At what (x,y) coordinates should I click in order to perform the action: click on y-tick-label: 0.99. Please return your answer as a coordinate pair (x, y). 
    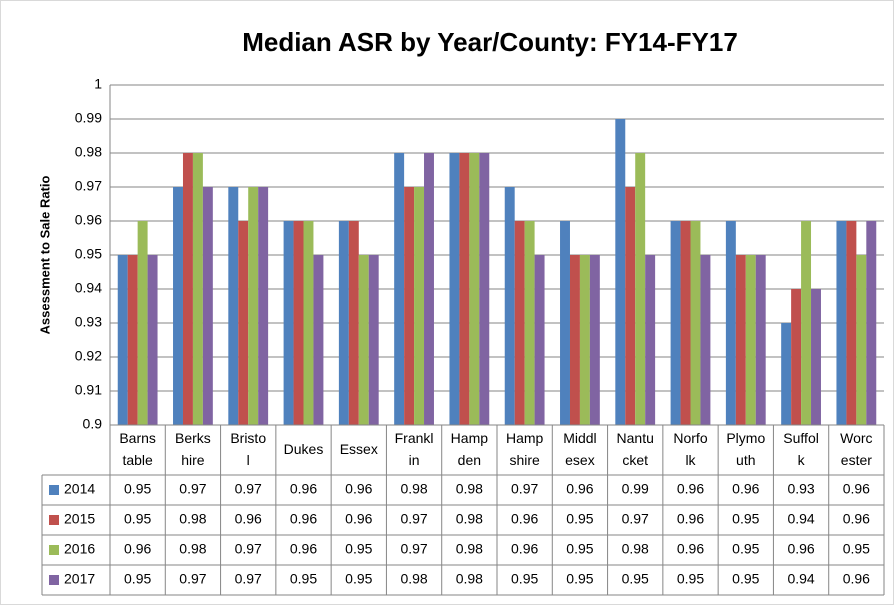
    Looking at the image, I should click on (88, 118).